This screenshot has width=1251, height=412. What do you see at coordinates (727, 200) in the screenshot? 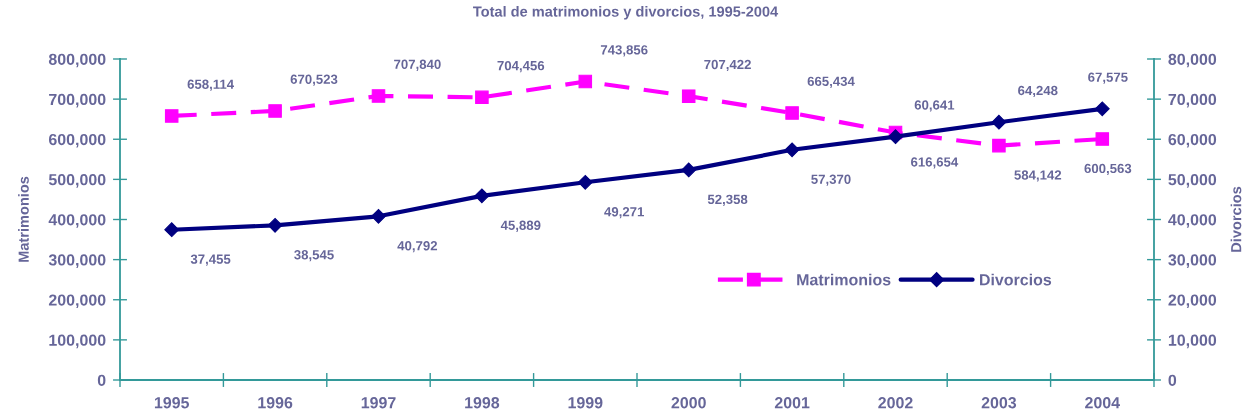
I see `data-label: 52,358` at bounding box center [727, 200].